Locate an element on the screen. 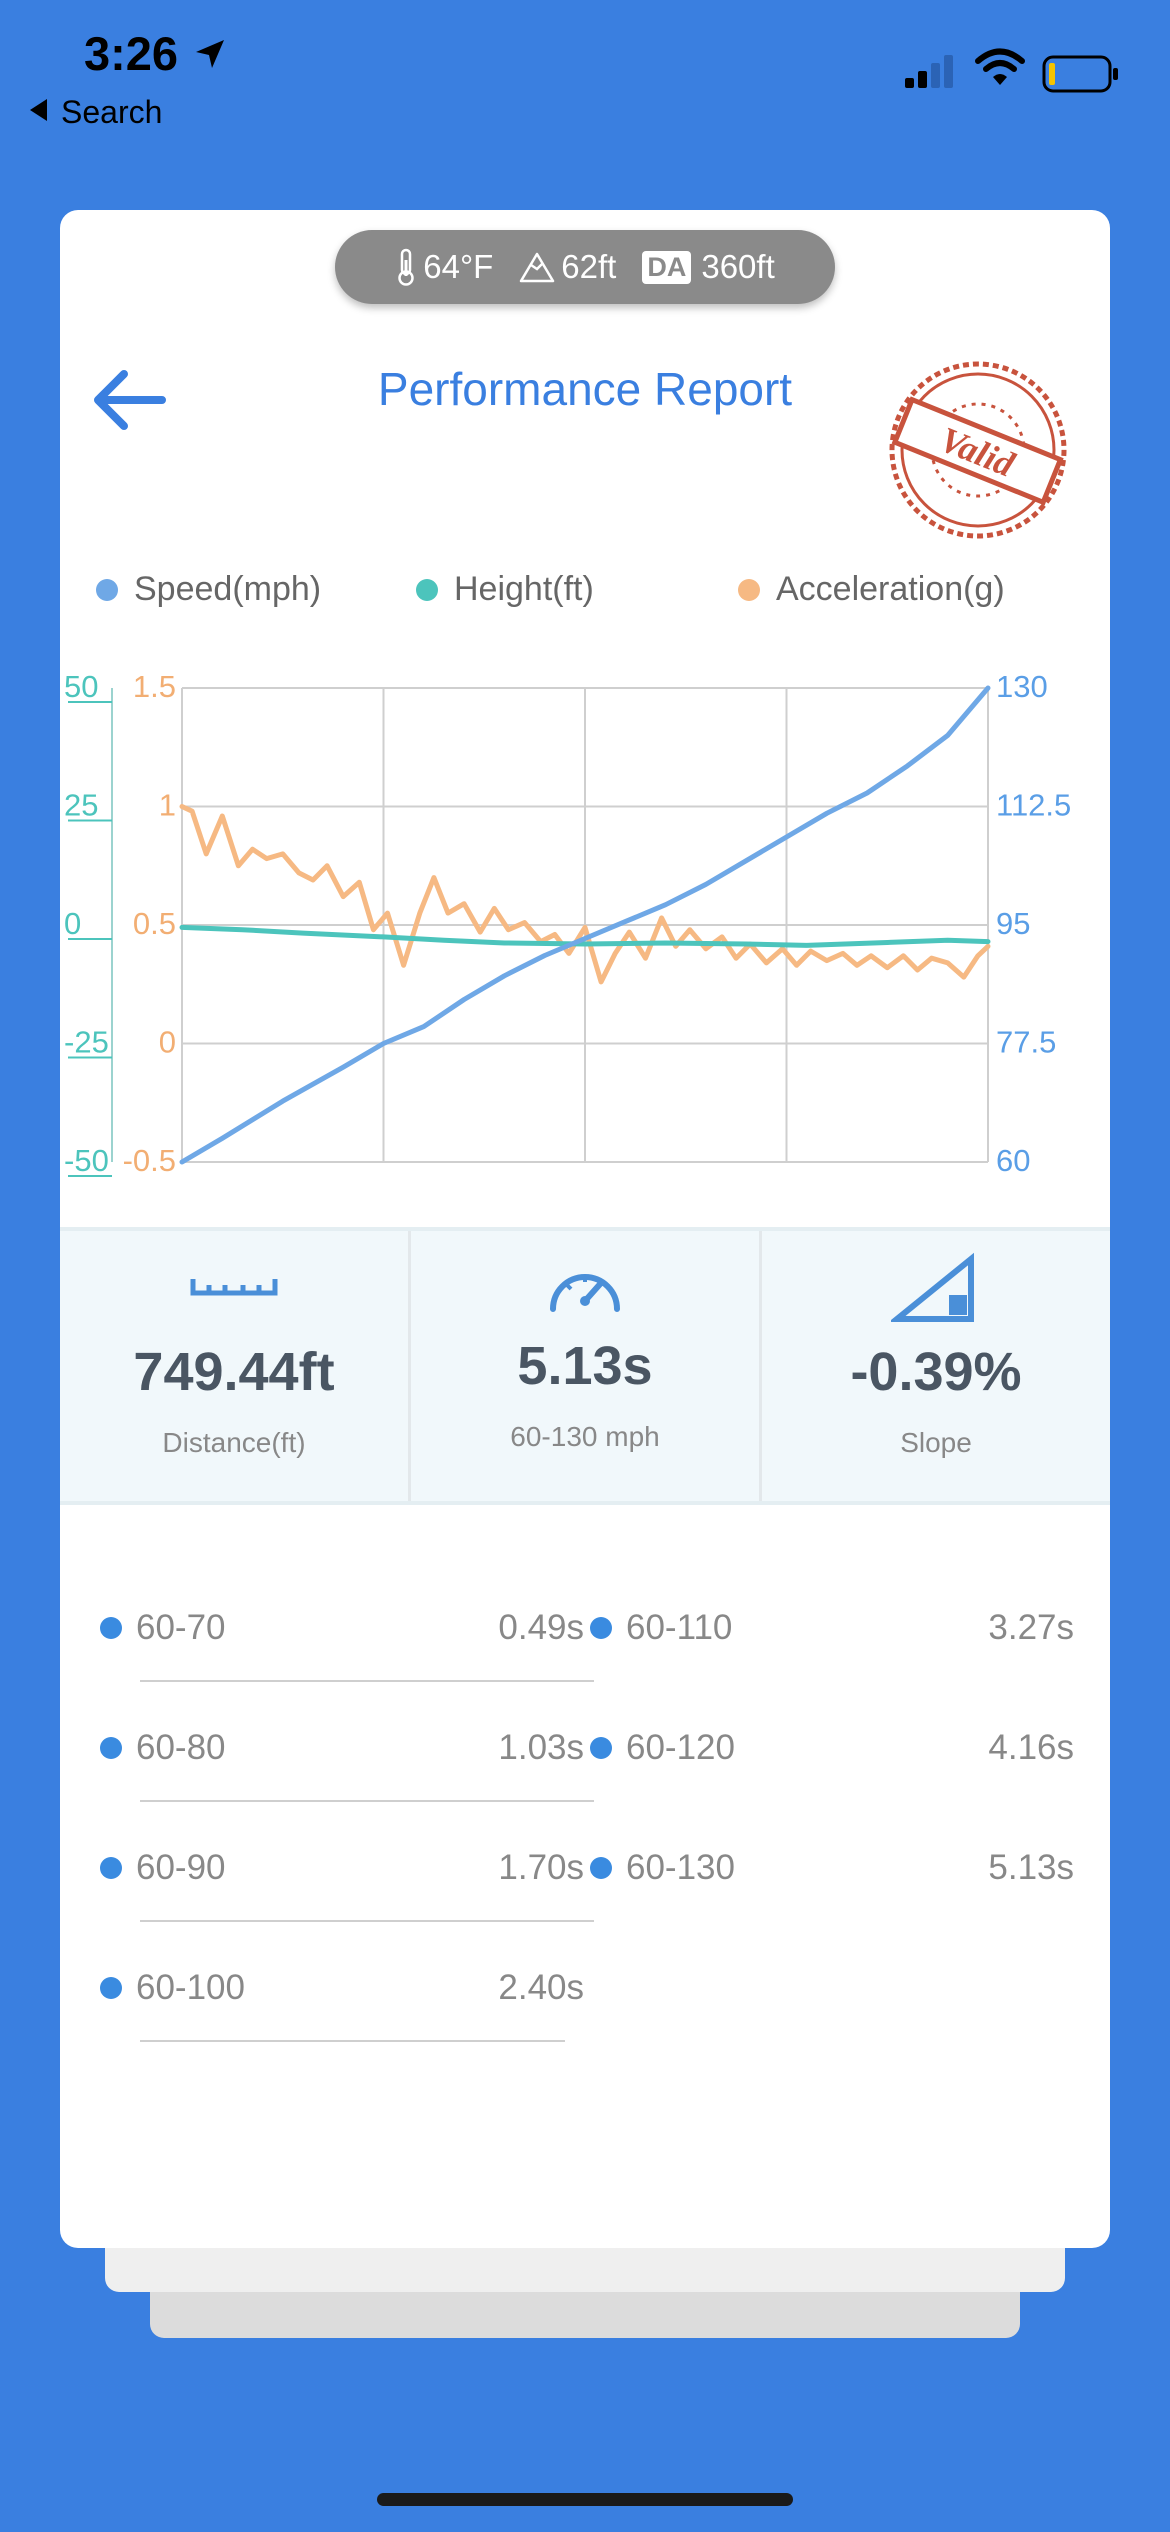 The height and width of the screenshot is (2532, 1170). chart-legend: Speed(mph) Height(ft) Acceleration(g) is located at coordinates (585, 595).